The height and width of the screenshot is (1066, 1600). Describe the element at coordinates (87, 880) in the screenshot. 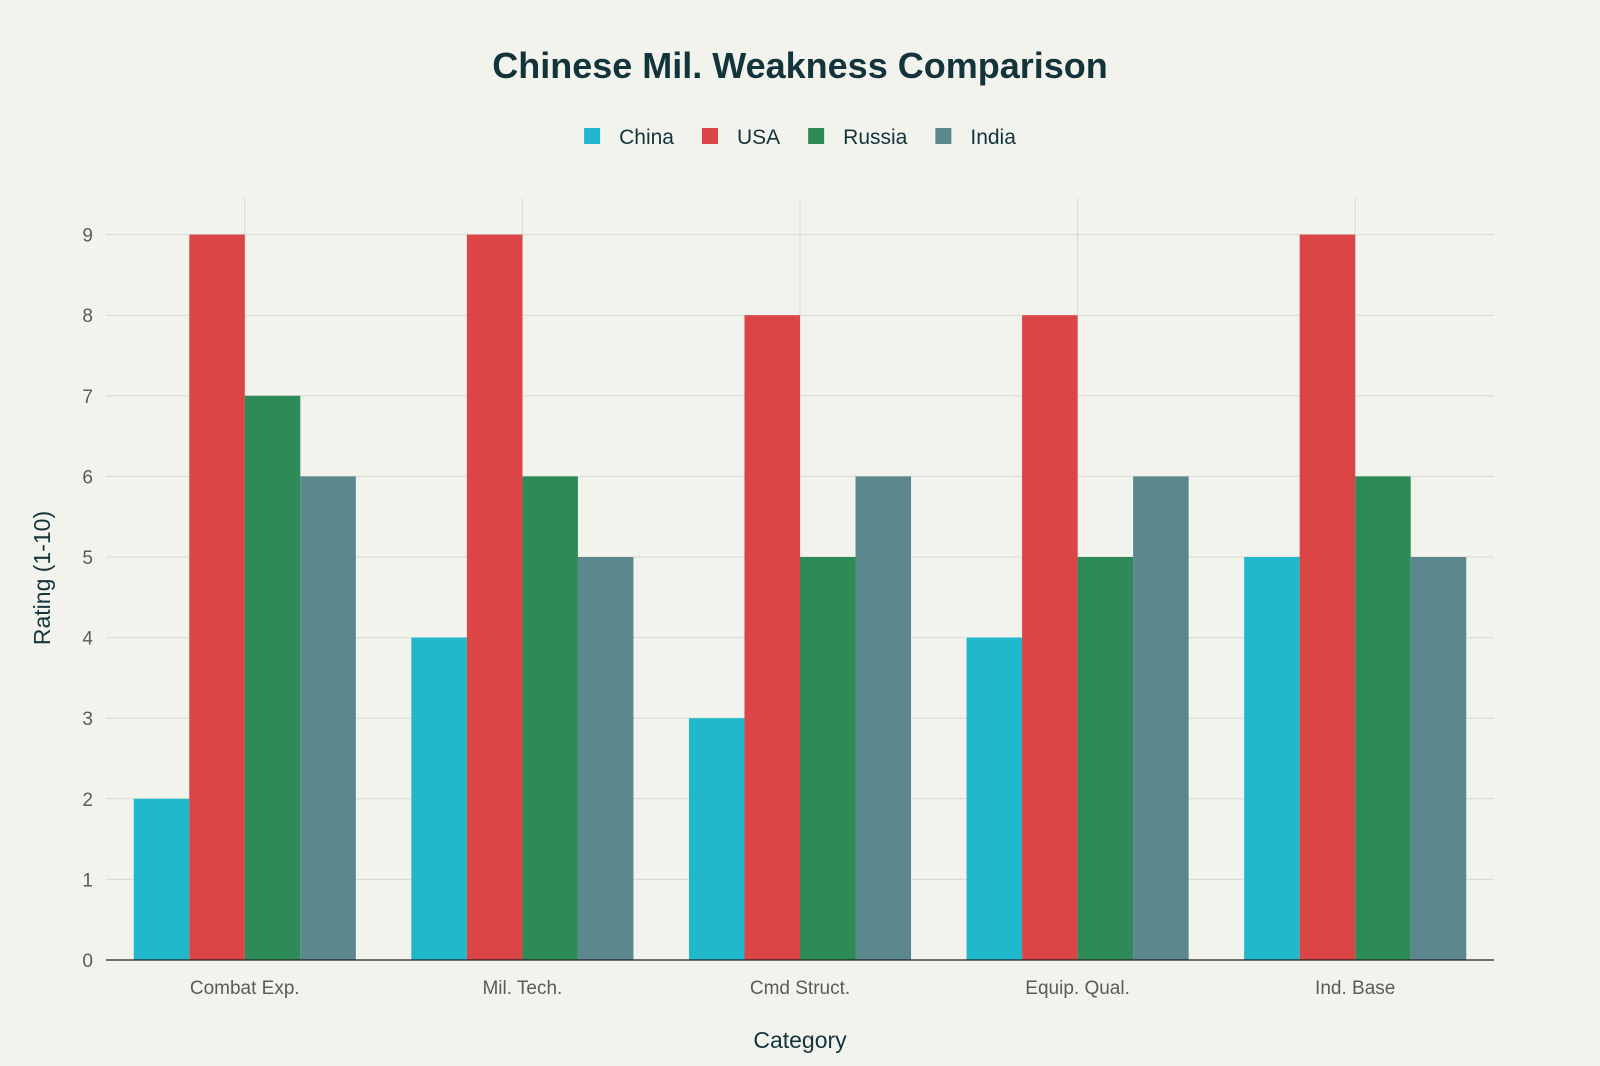

I see `y-tick-label: 1` at that location.